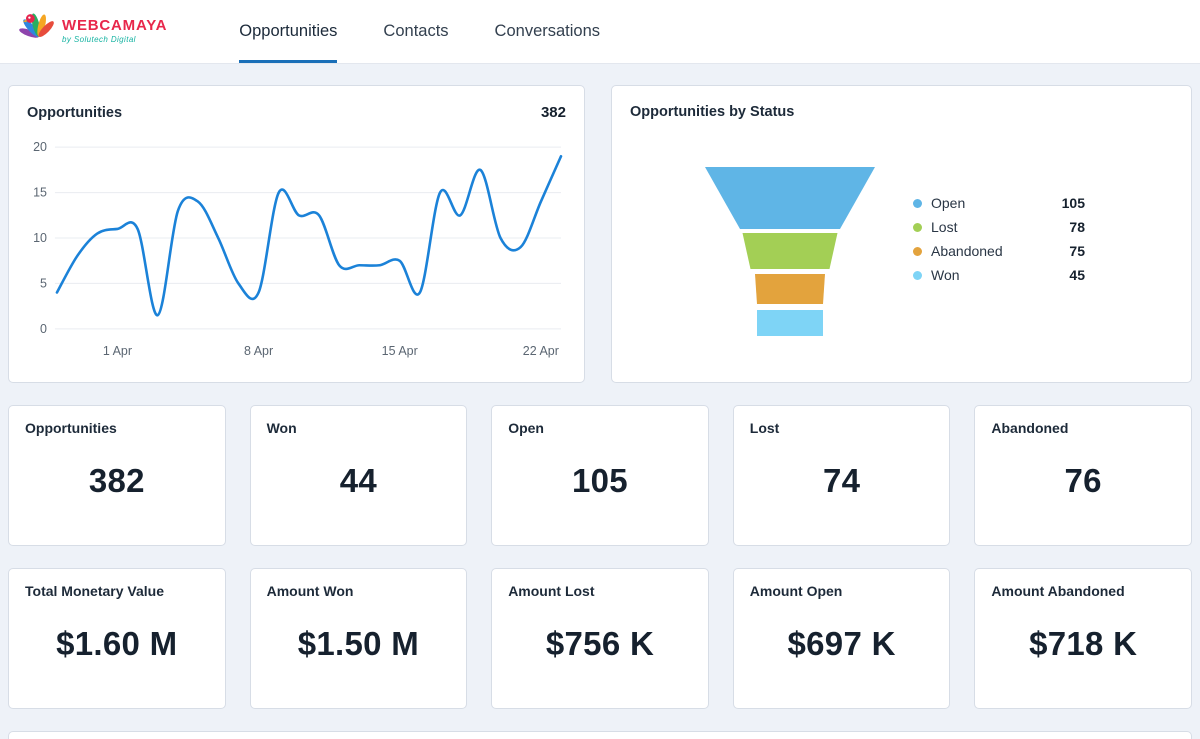 The height and width of the screenshot is (739, 1200). I want to click on card-label: Total Monetary Value, so click(94, 591).